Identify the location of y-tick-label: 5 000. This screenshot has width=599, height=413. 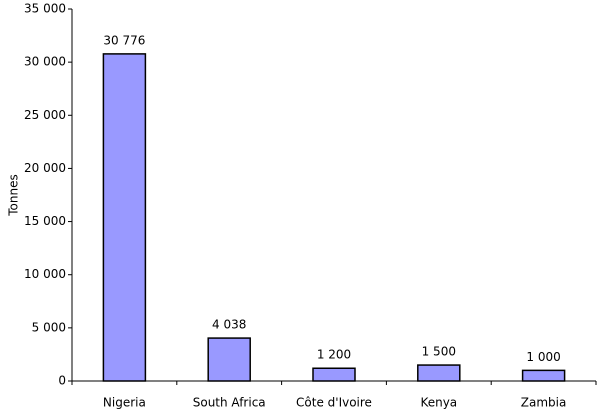
(49, 327).